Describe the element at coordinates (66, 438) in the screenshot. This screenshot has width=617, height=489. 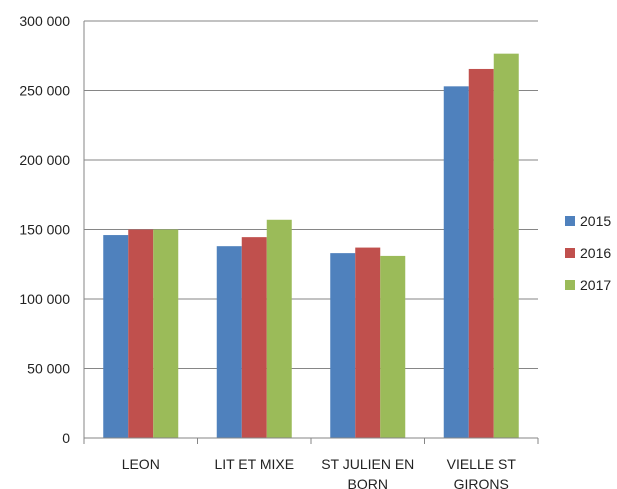
I see `y-tick-label: 0` at that location.